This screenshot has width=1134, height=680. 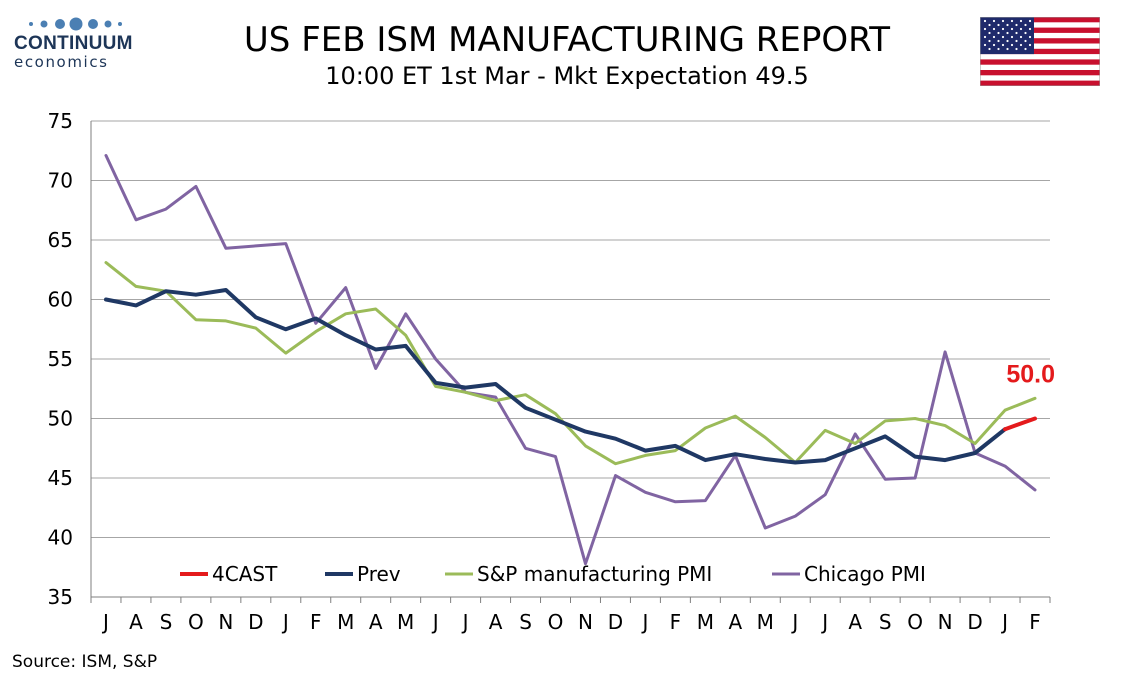 What do you see at coordinates (74, 24) in the screenshot?
I see `logo-dots-icon` at bounding box center [74, 24].